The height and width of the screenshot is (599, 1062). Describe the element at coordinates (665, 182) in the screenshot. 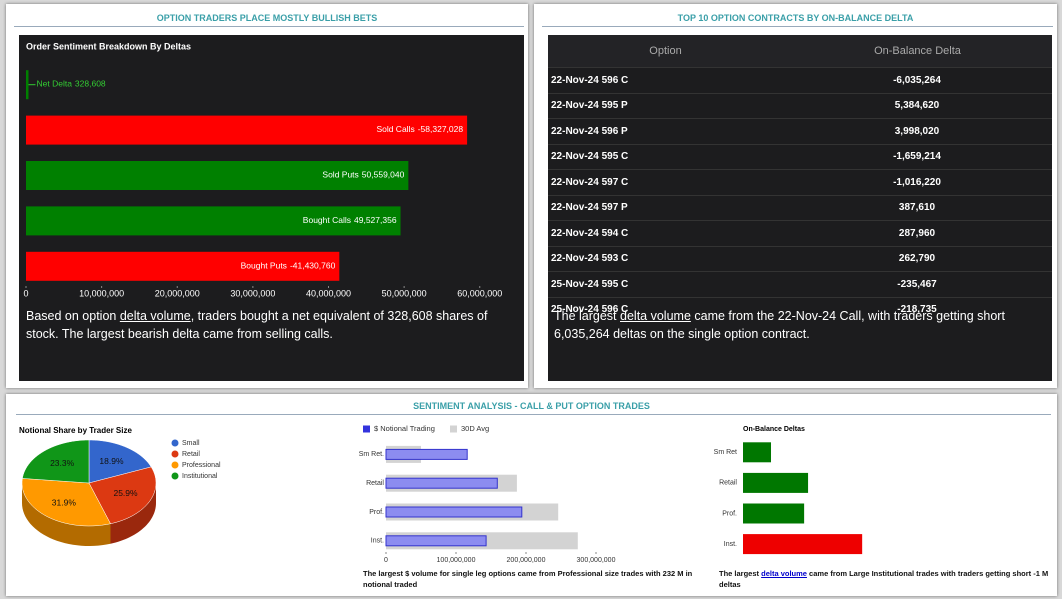

I see `cell: 22-Nov-24 597 C` at that location.